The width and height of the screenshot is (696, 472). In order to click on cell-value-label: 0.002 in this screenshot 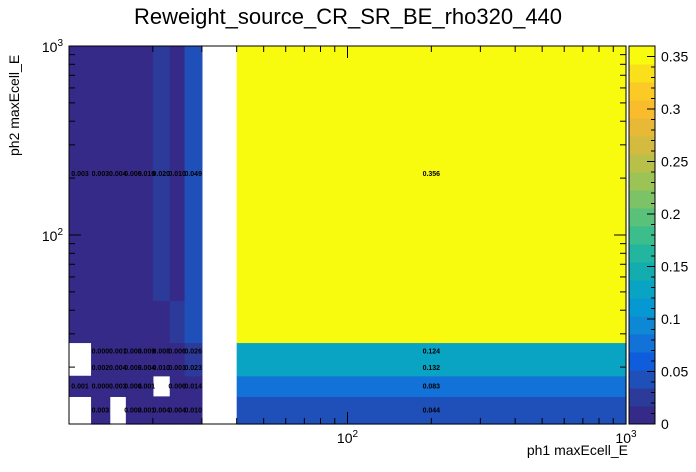, I will do `click(101, 368)`.